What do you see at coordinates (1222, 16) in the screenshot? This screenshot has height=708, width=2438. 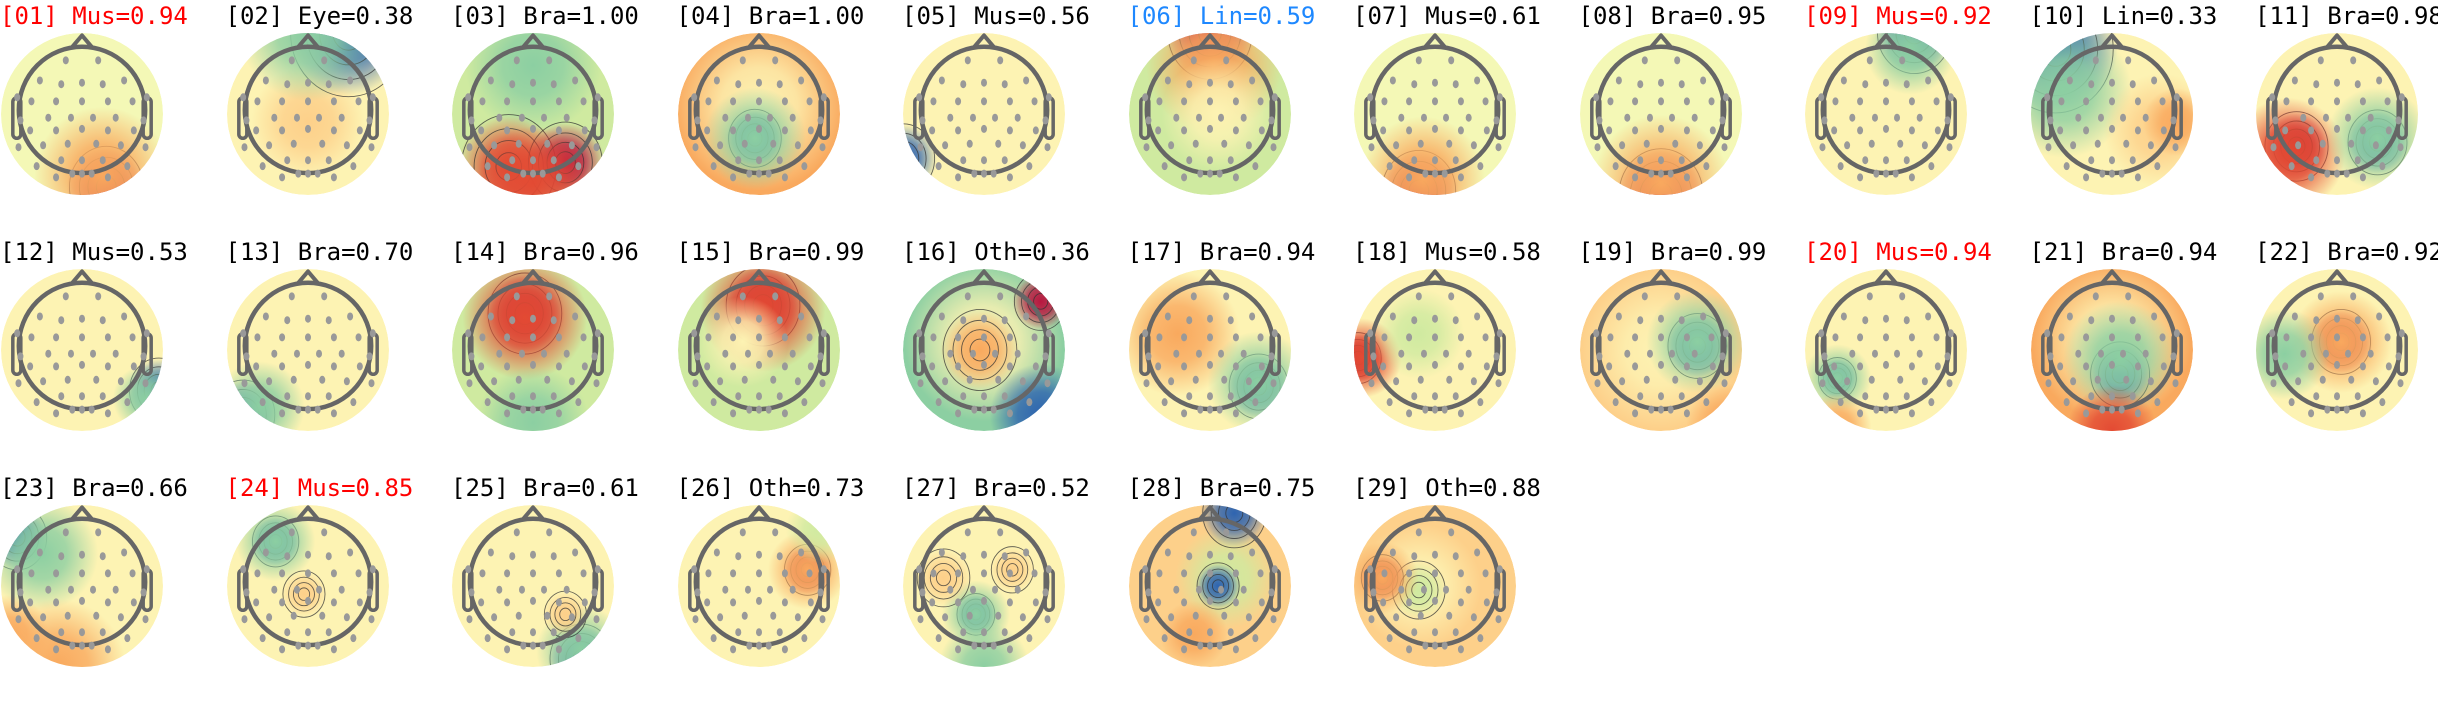 I see `component-title: [06] Lin=0.59` at bounding box center [1222, 16].